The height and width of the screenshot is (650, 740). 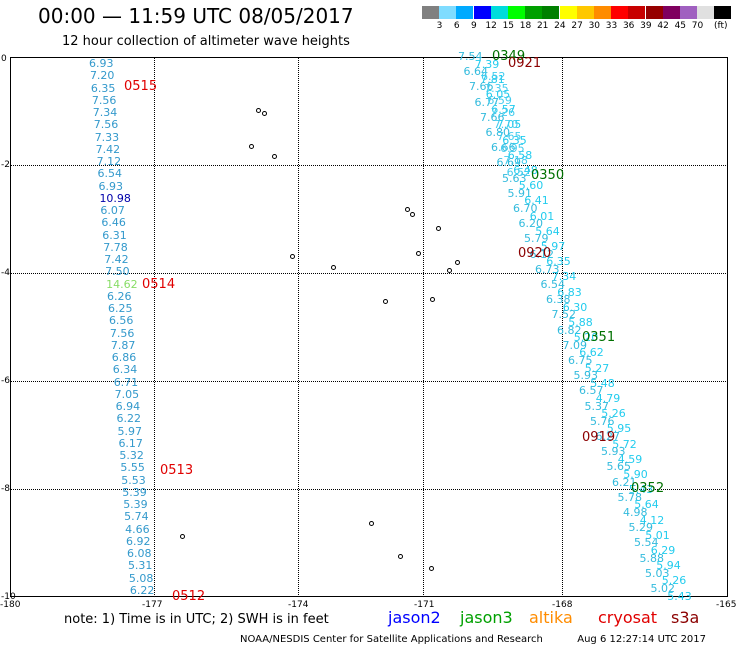 I want to click on satellite-name: jason3, so click(x=486, y=617).